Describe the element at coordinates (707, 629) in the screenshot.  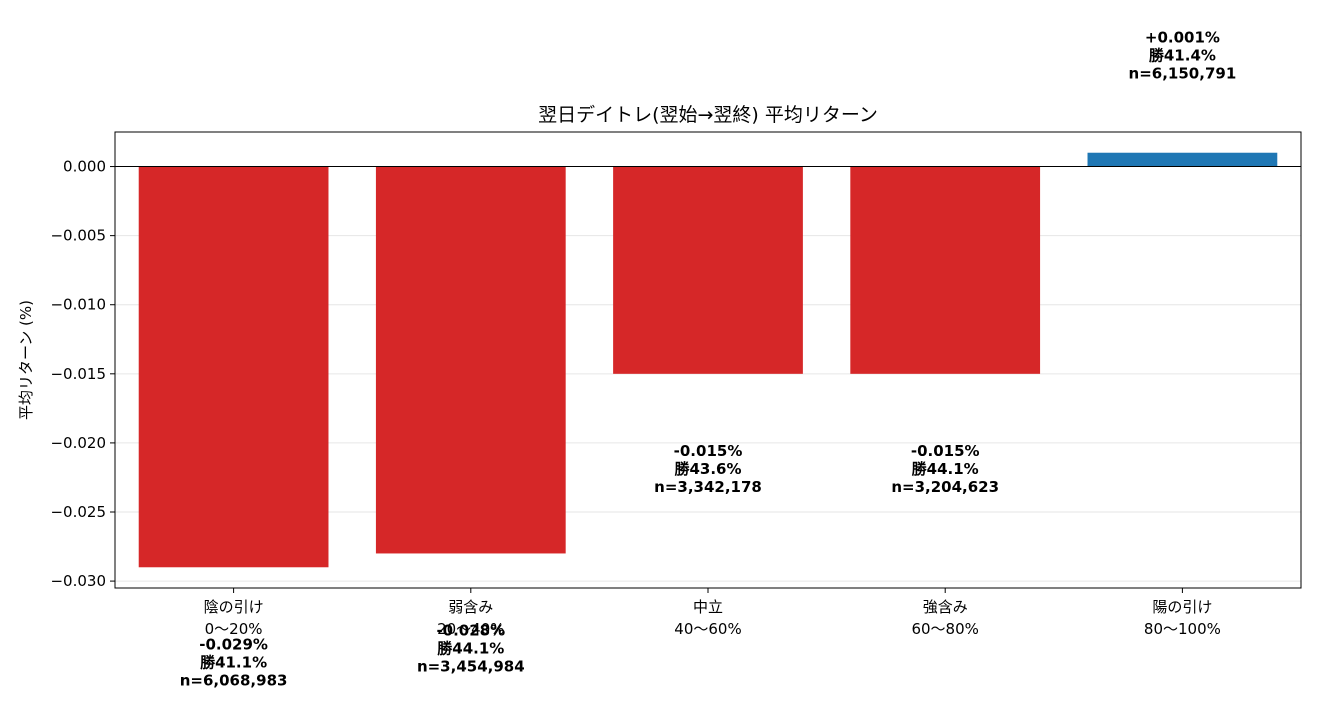
I see `x-tick-label: 40〜60%` at that location.